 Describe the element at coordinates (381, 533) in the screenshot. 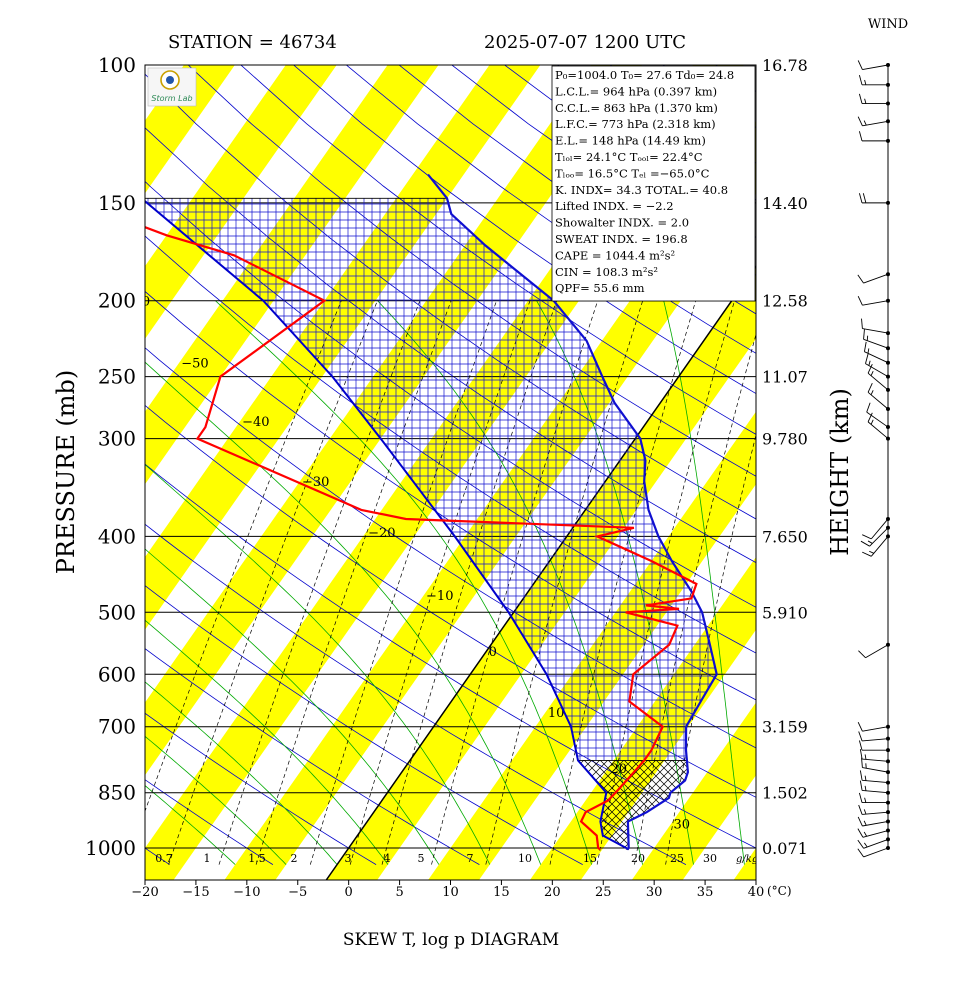

I see `isotherm-label: −20` at that location.